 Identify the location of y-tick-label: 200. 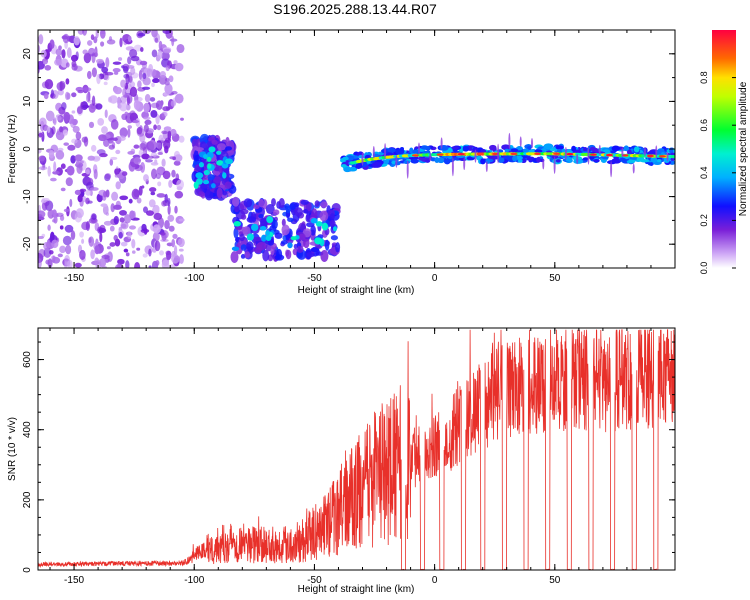
(27, 499).